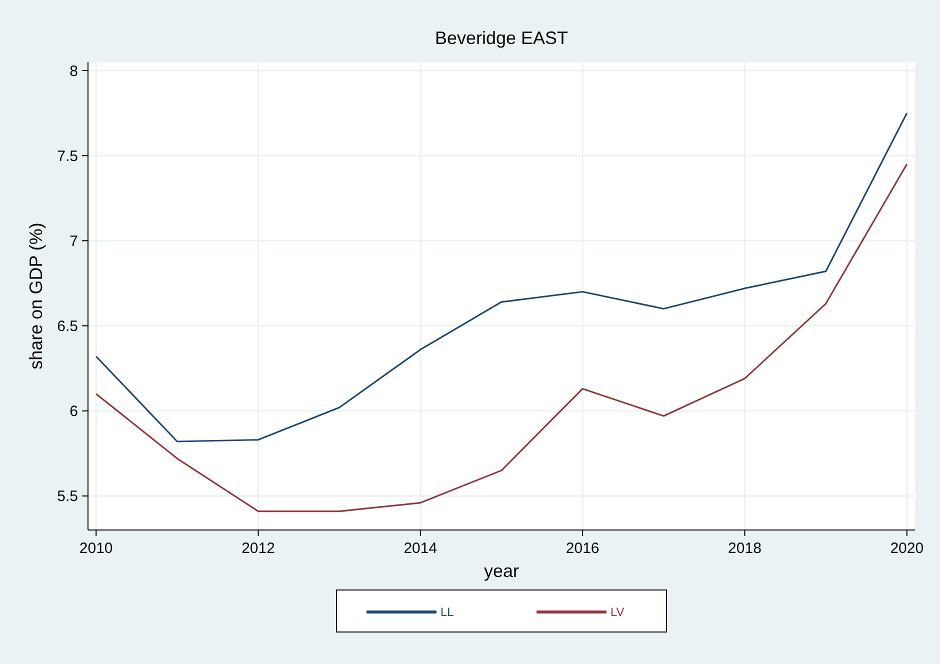  Describe the element at coordinates (907, 548) in the screenshot. I see `x-tick-label: 2020` at that location.